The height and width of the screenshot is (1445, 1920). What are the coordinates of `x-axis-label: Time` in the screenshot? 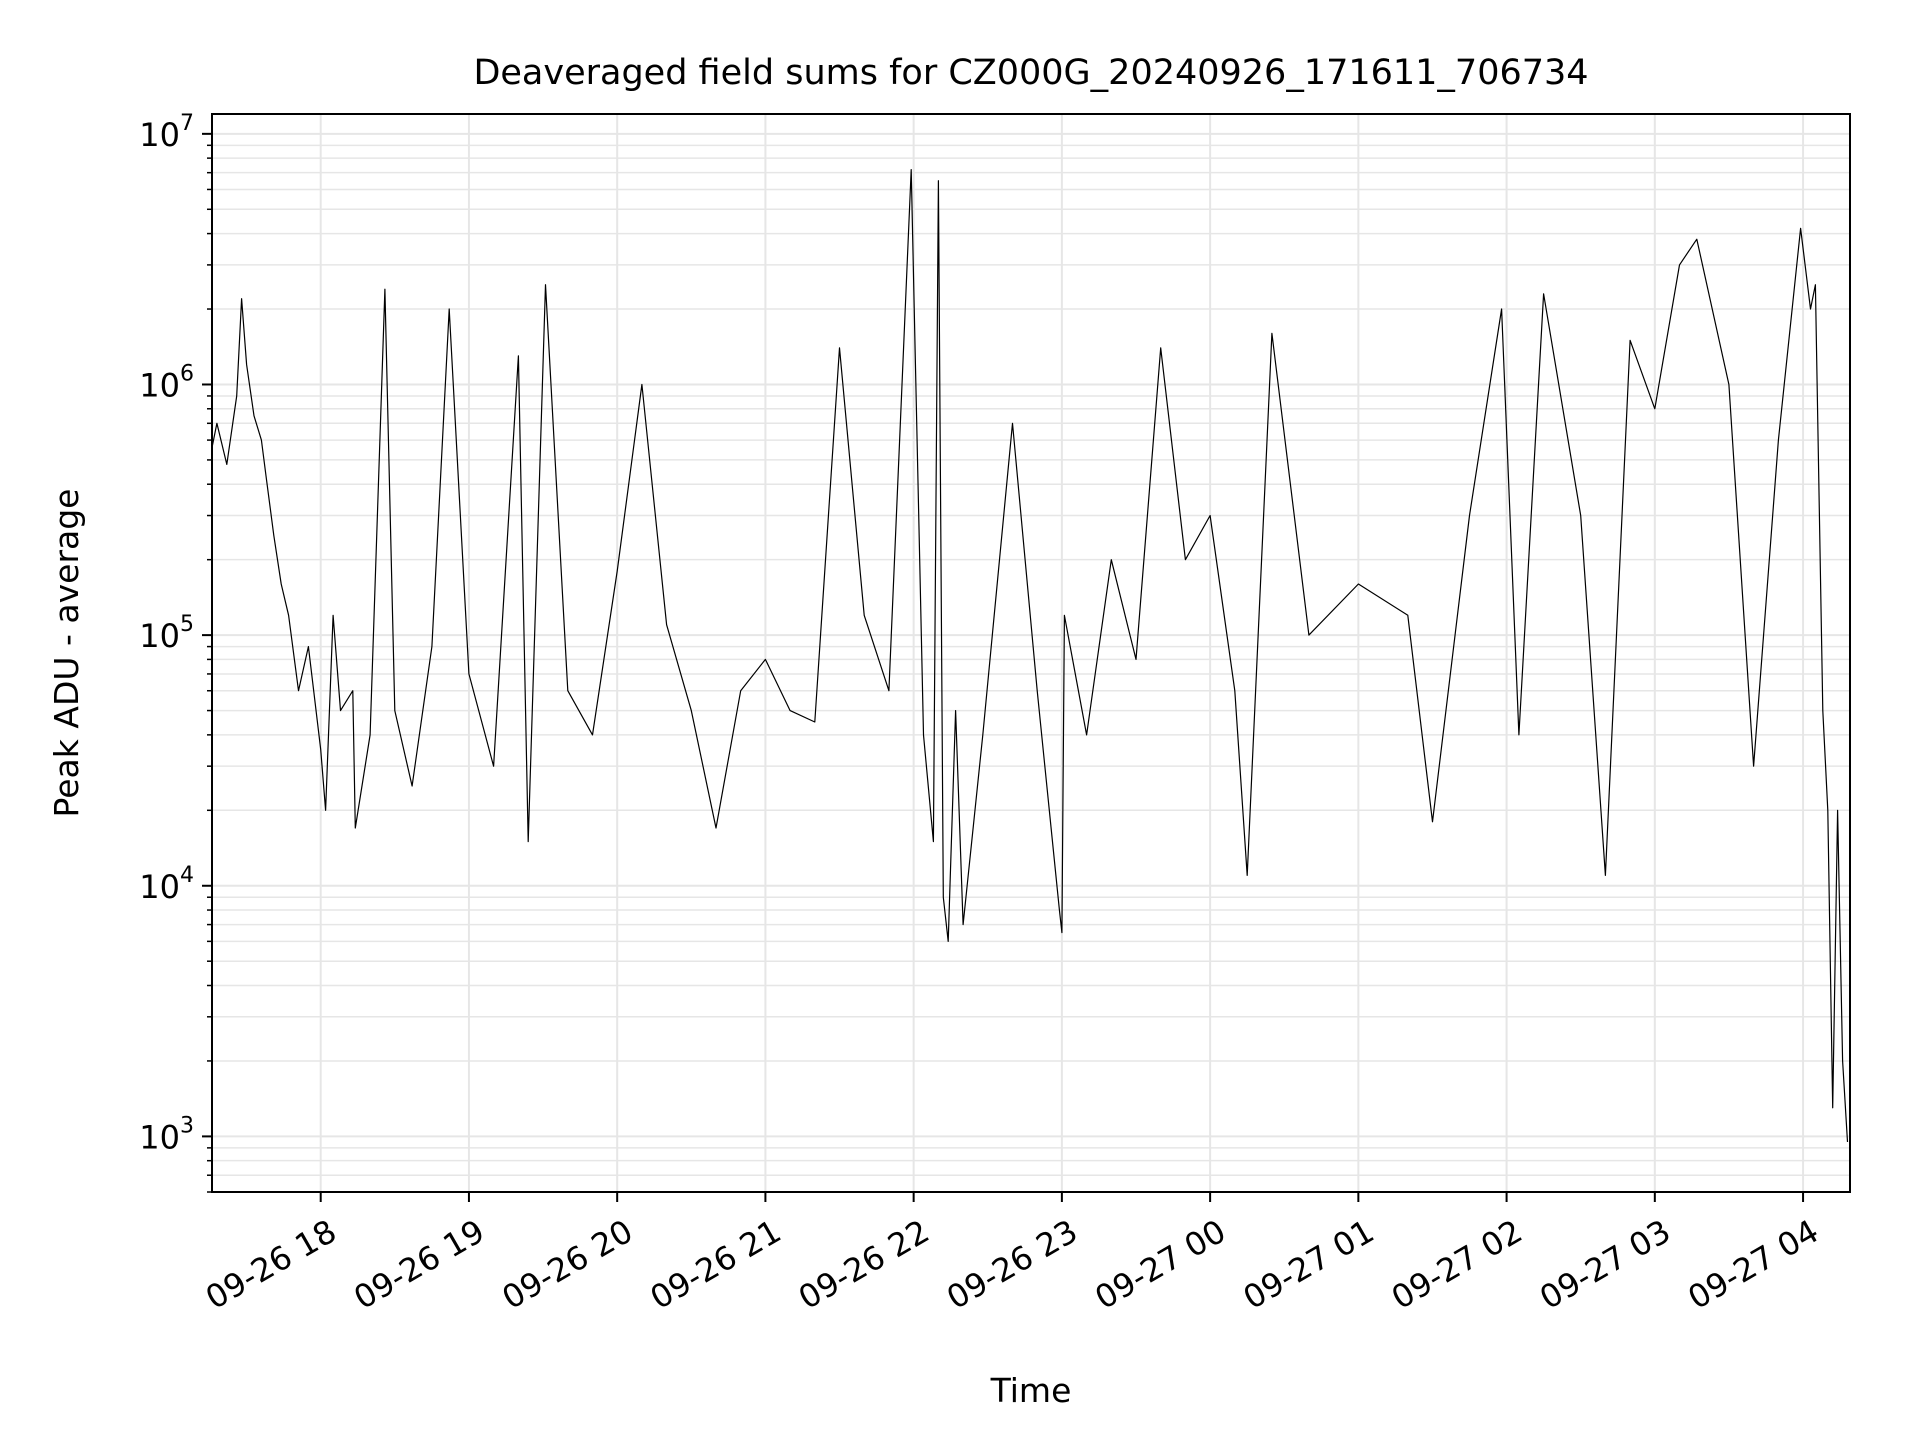 It's located at (1031, 1390).